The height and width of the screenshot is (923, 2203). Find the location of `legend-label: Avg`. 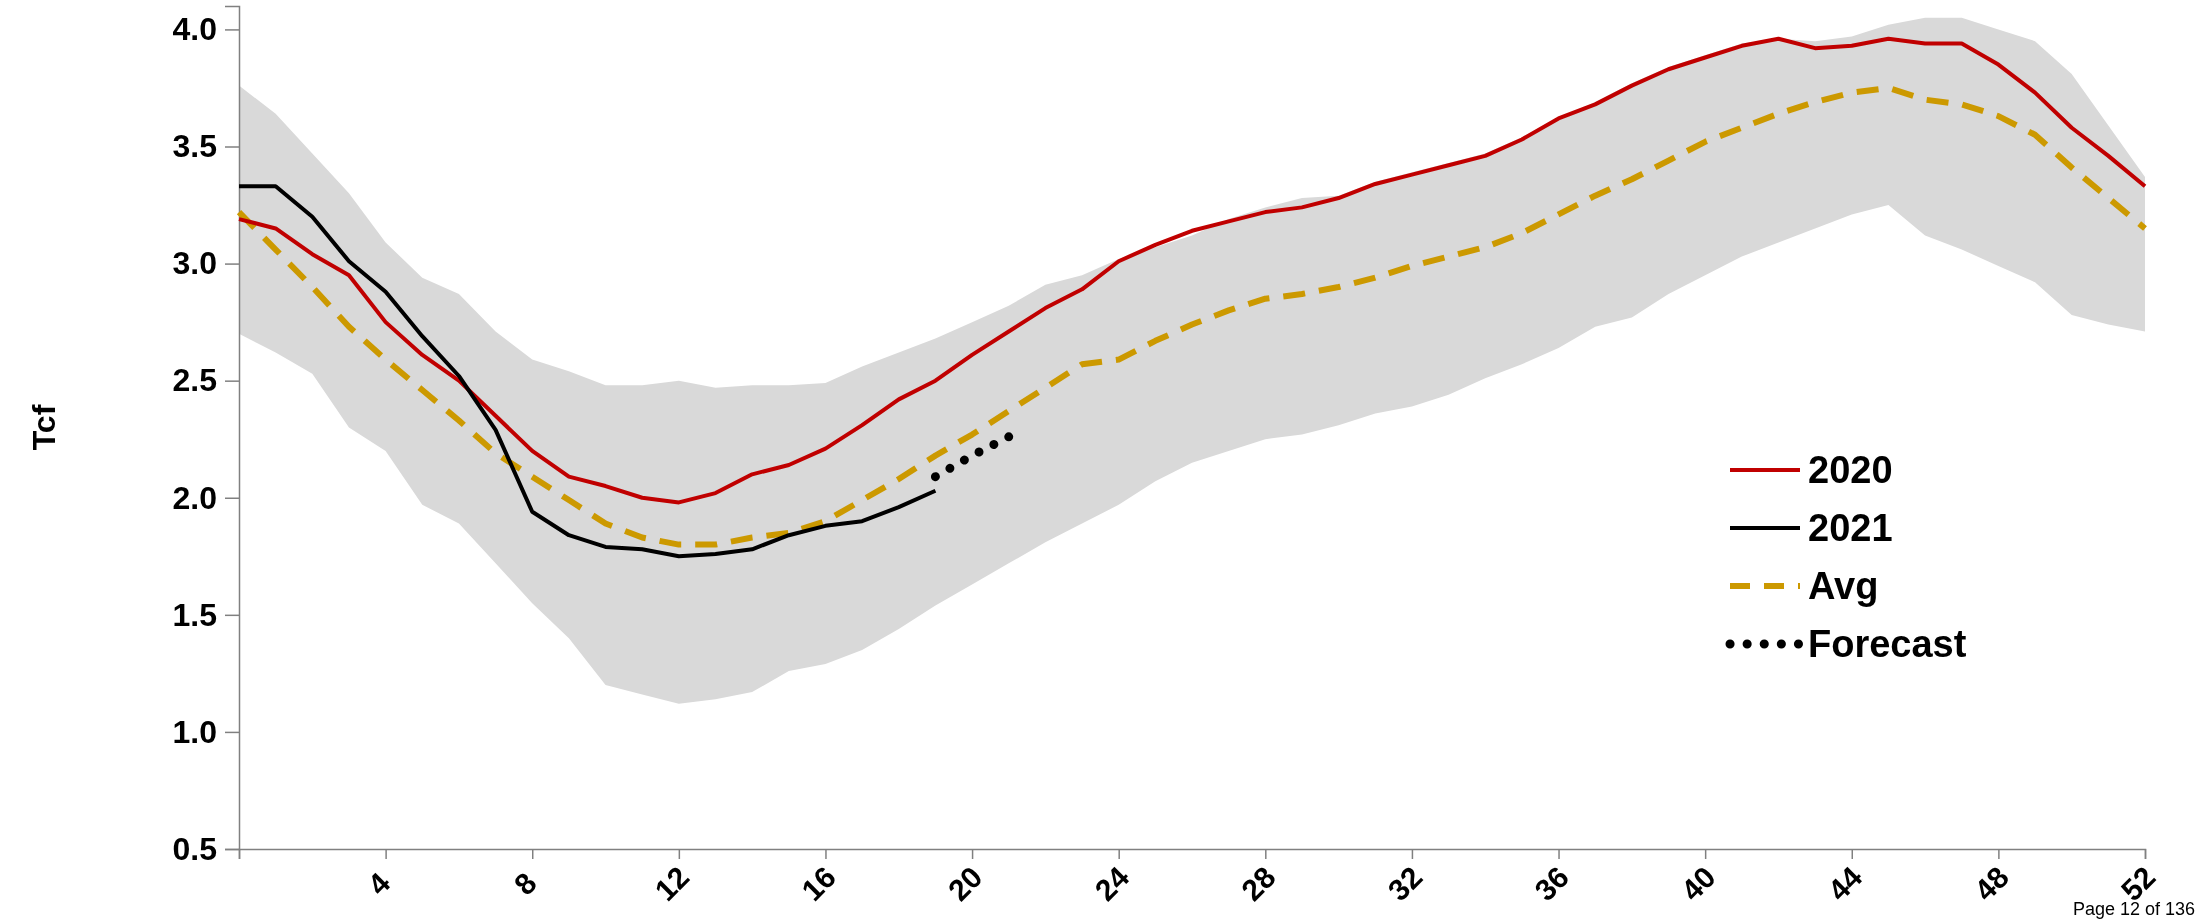

legend-label: Avg is located at coordinates (1843, 586).